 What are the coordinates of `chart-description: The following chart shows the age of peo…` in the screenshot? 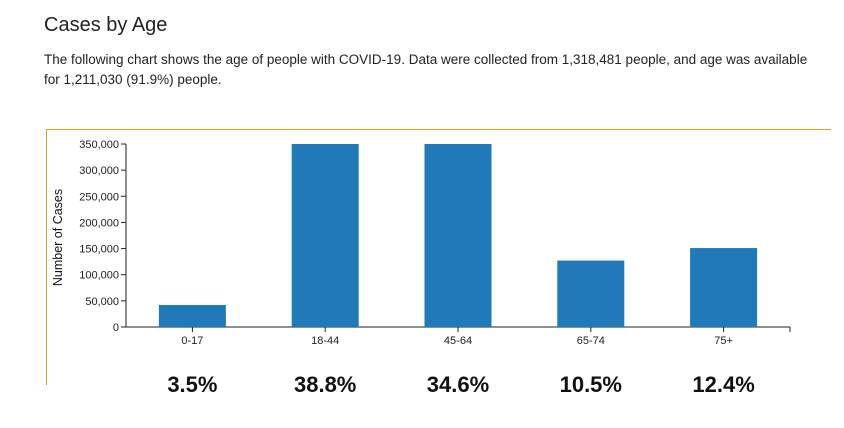 It's located at (426, 69).